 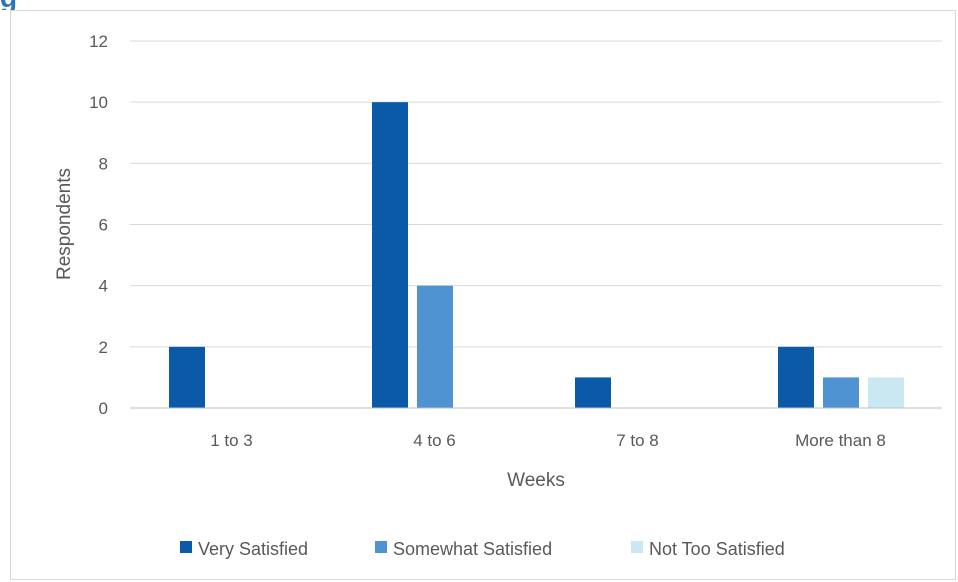 What do you see at coordinates (548, 440) in the screenshot?
I see `x-axis-ticks: 1 to 3 4 to 6 7 to 8 More than 8` at bounding box center [548, 440].